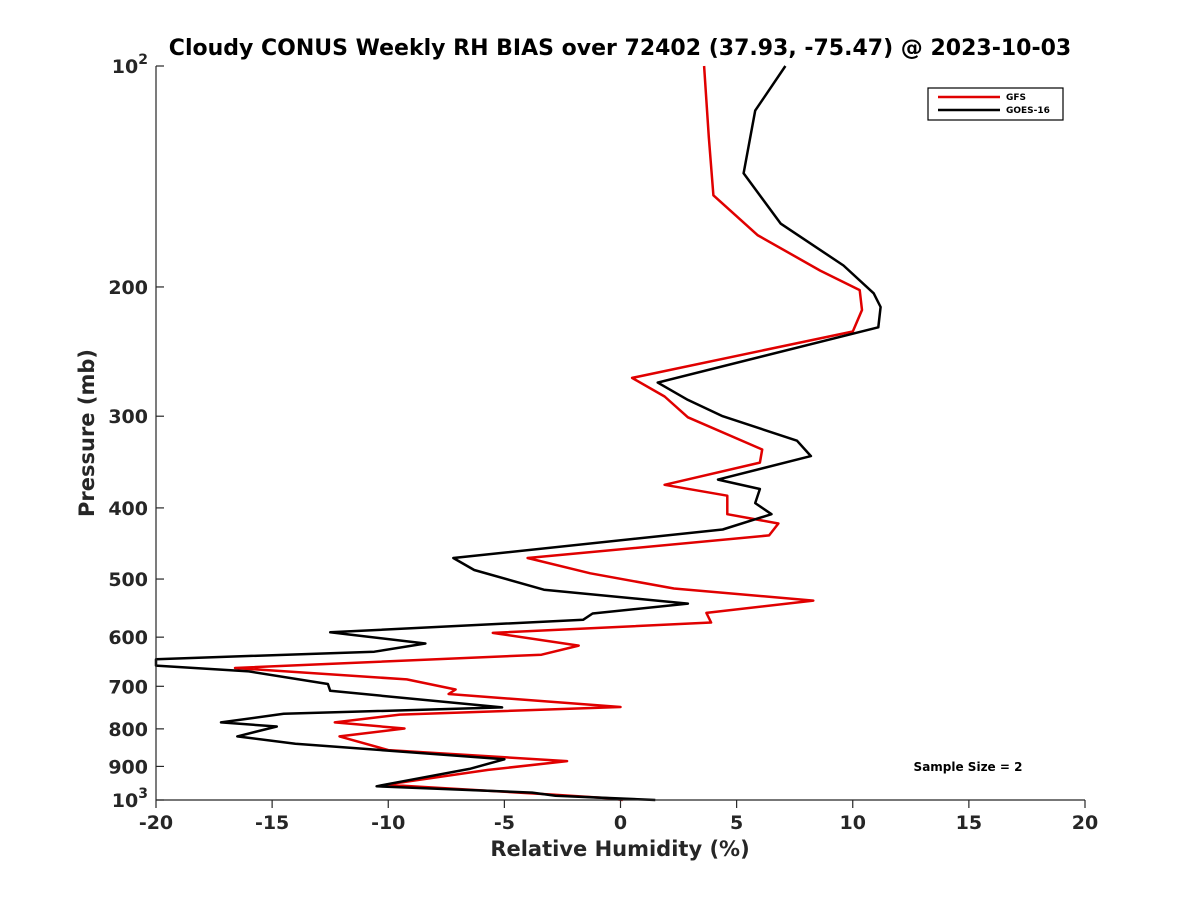 The image size is (1200, 900). I want to click on y-tick-label: 800, so click(128, 730).